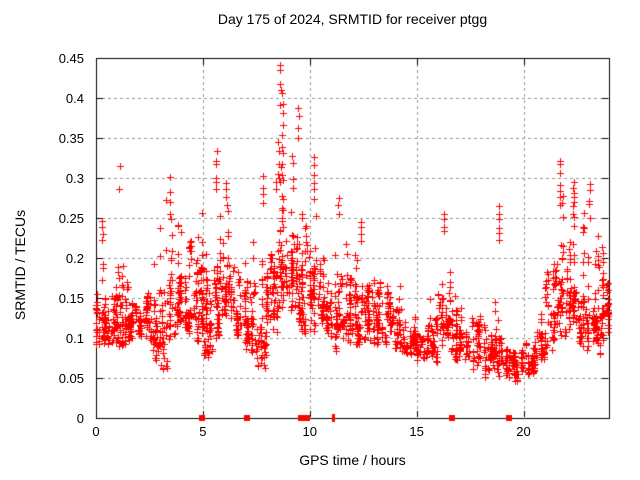 The height and width of the screenshot is (480, 640). Describe the element at coordinates (309, 431) in the screenshot. I see `x-tick-label: 10` at that location.